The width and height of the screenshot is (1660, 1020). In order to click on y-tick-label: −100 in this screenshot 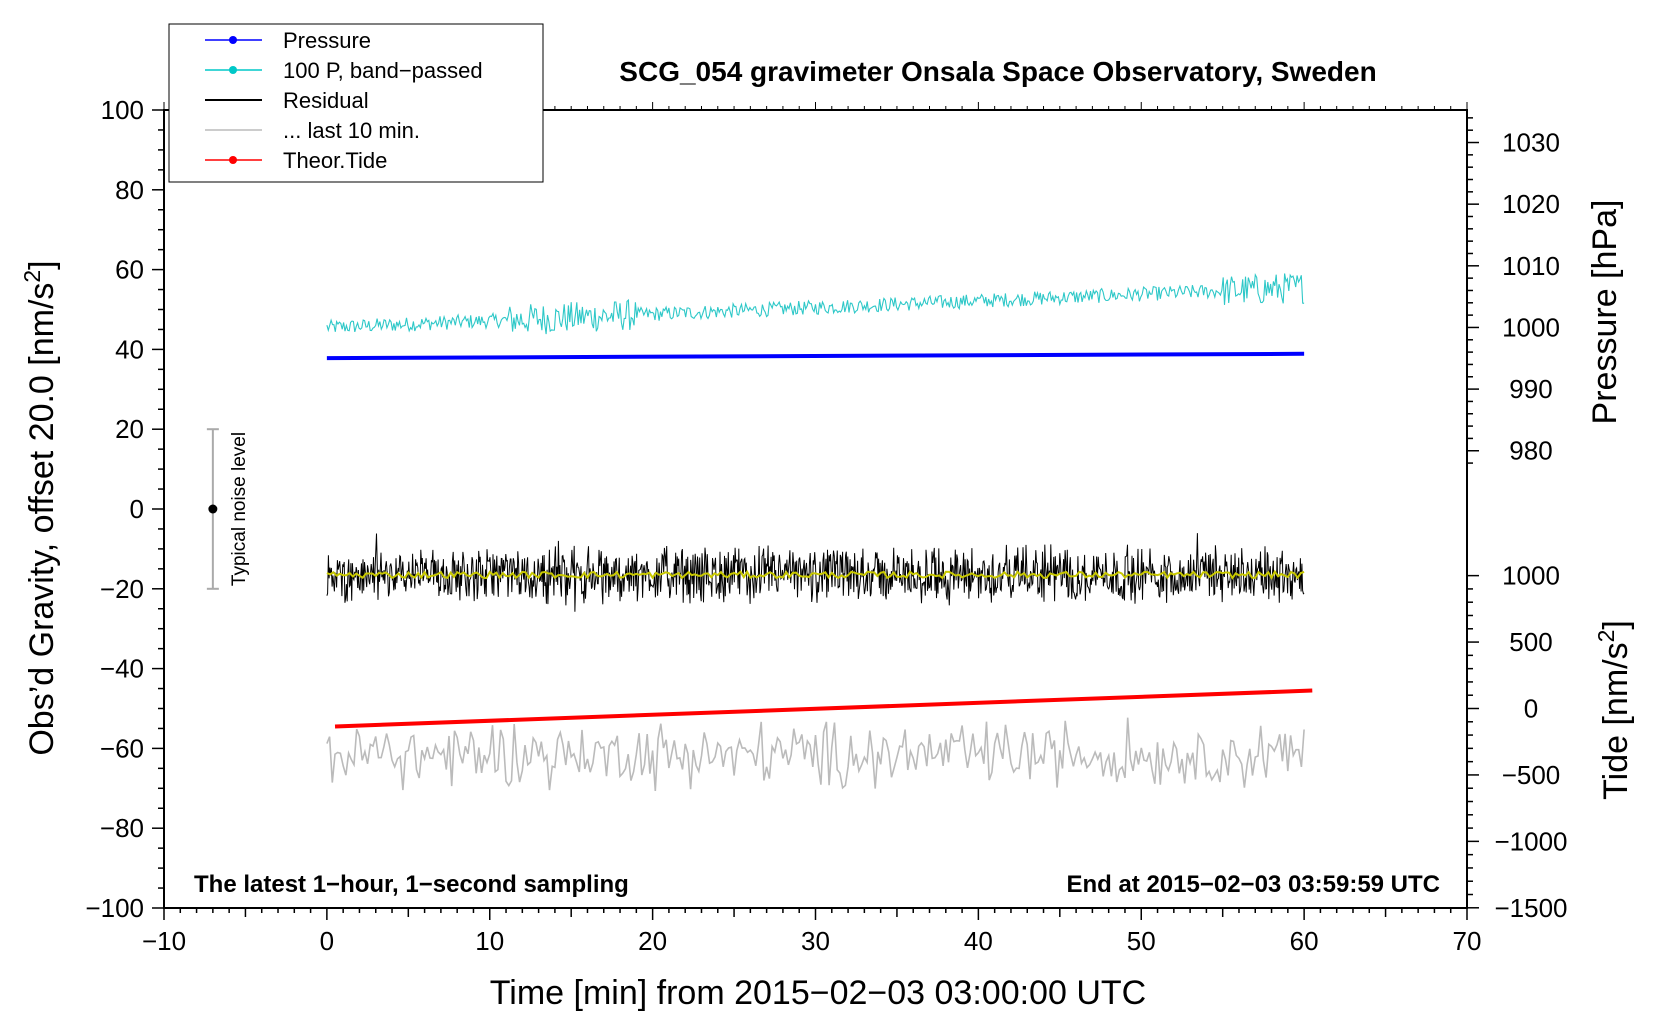, I will do `click(114, 908)`.